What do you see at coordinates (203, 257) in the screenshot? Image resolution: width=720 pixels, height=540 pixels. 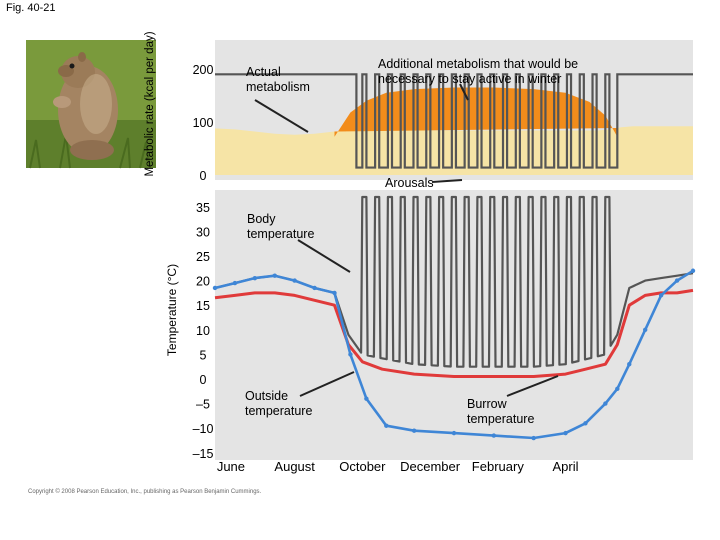 I see `temperature-tick-label: 25` at bounding box center [203, 257].